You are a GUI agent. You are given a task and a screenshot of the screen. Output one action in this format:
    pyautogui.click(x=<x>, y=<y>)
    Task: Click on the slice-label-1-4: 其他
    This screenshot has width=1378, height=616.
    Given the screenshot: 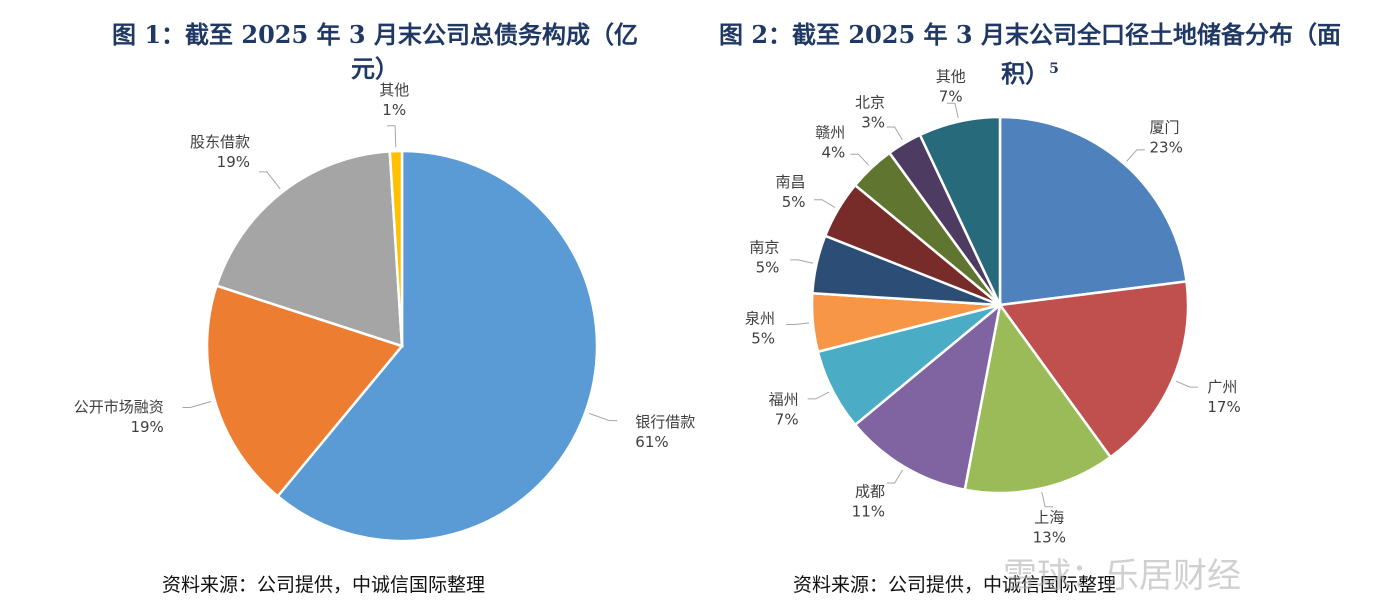 What is the action you would take?
    pyautogui.click(x=394, y=90)
    